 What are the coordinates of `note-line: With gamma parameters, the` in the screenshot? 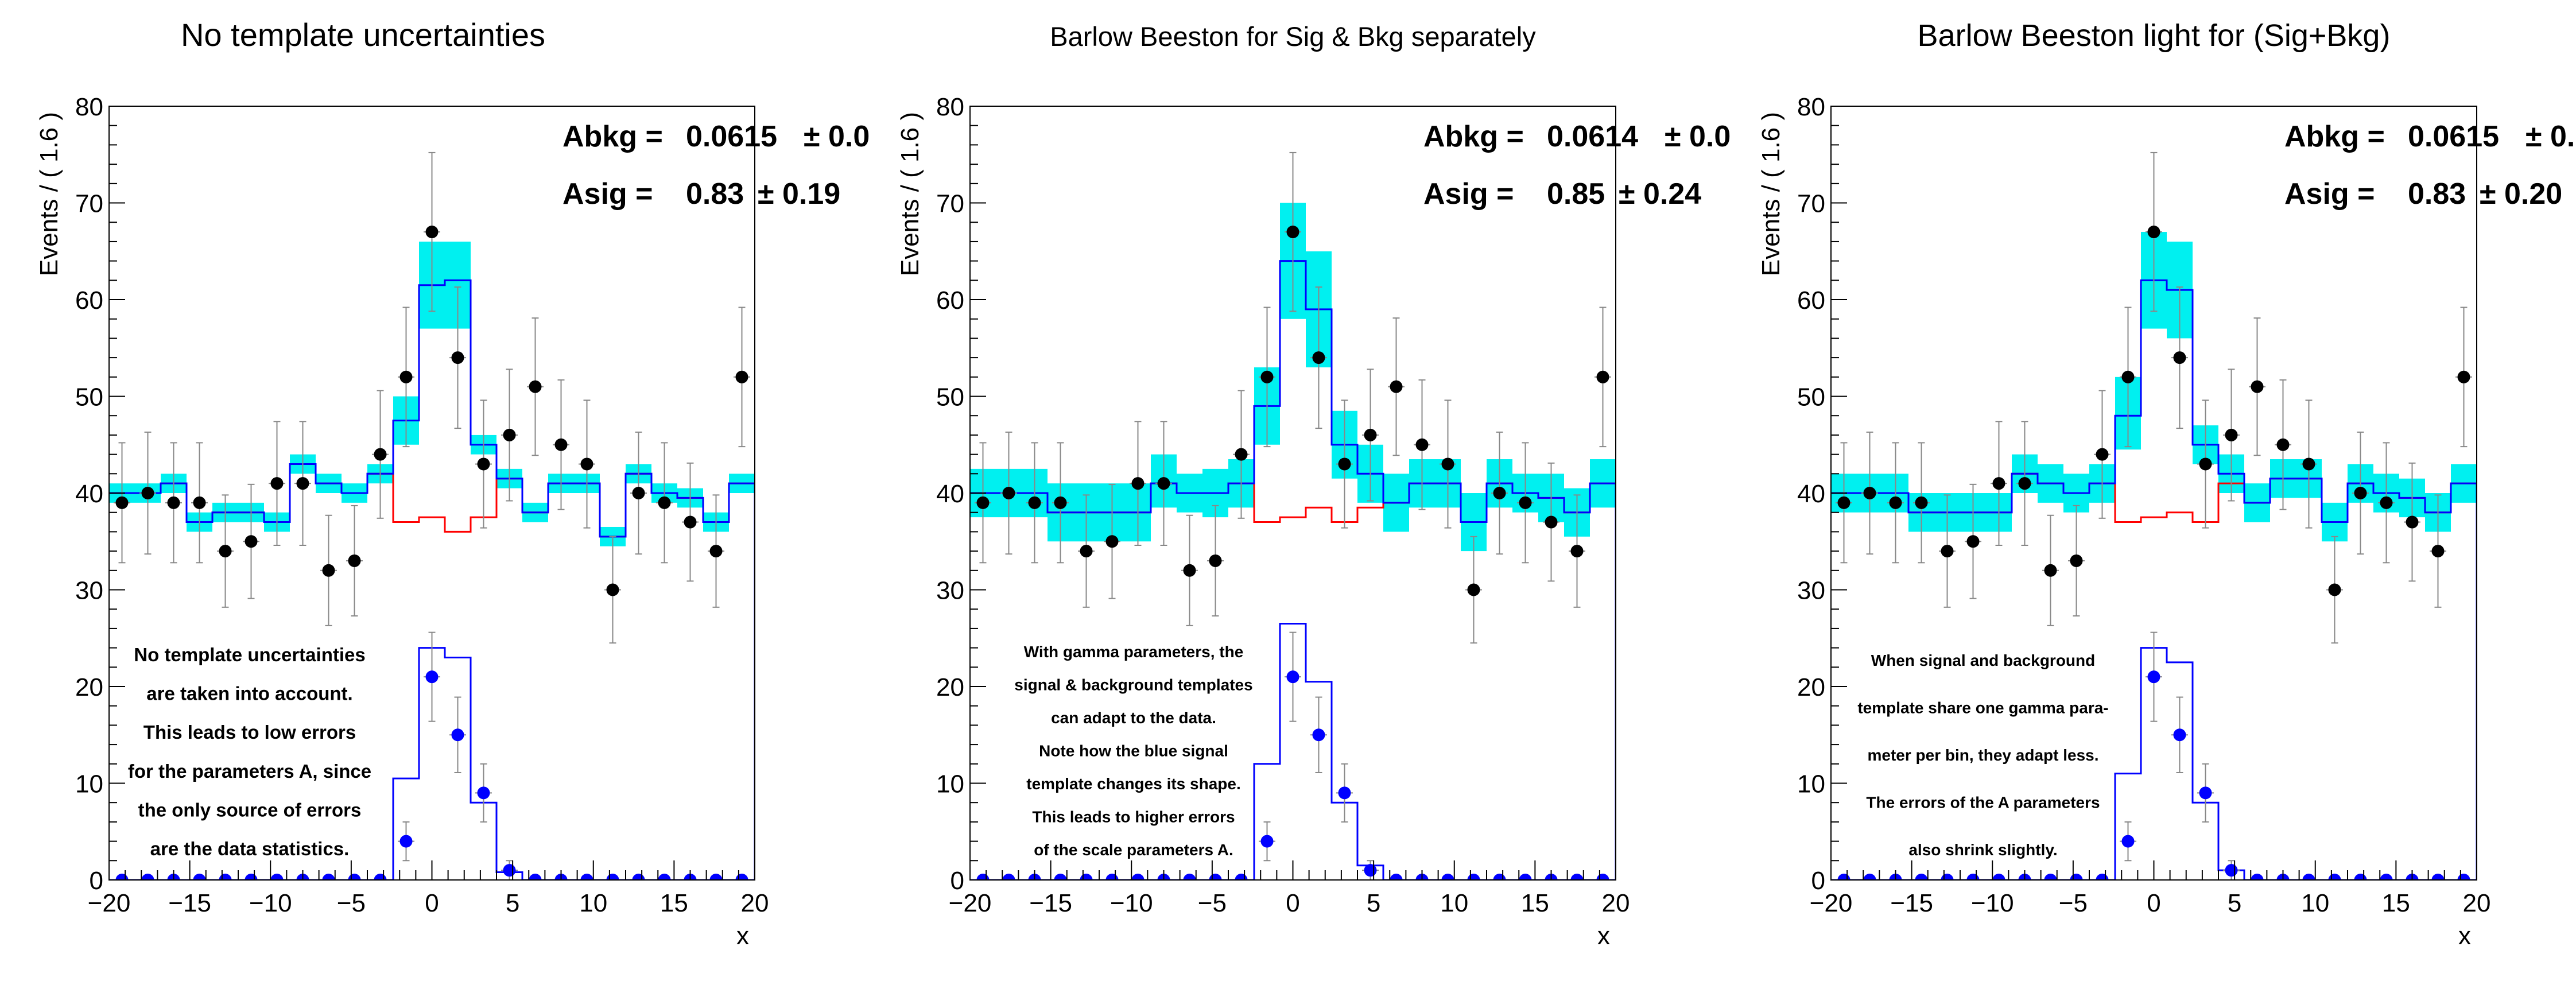 It's located at (1134, 652).